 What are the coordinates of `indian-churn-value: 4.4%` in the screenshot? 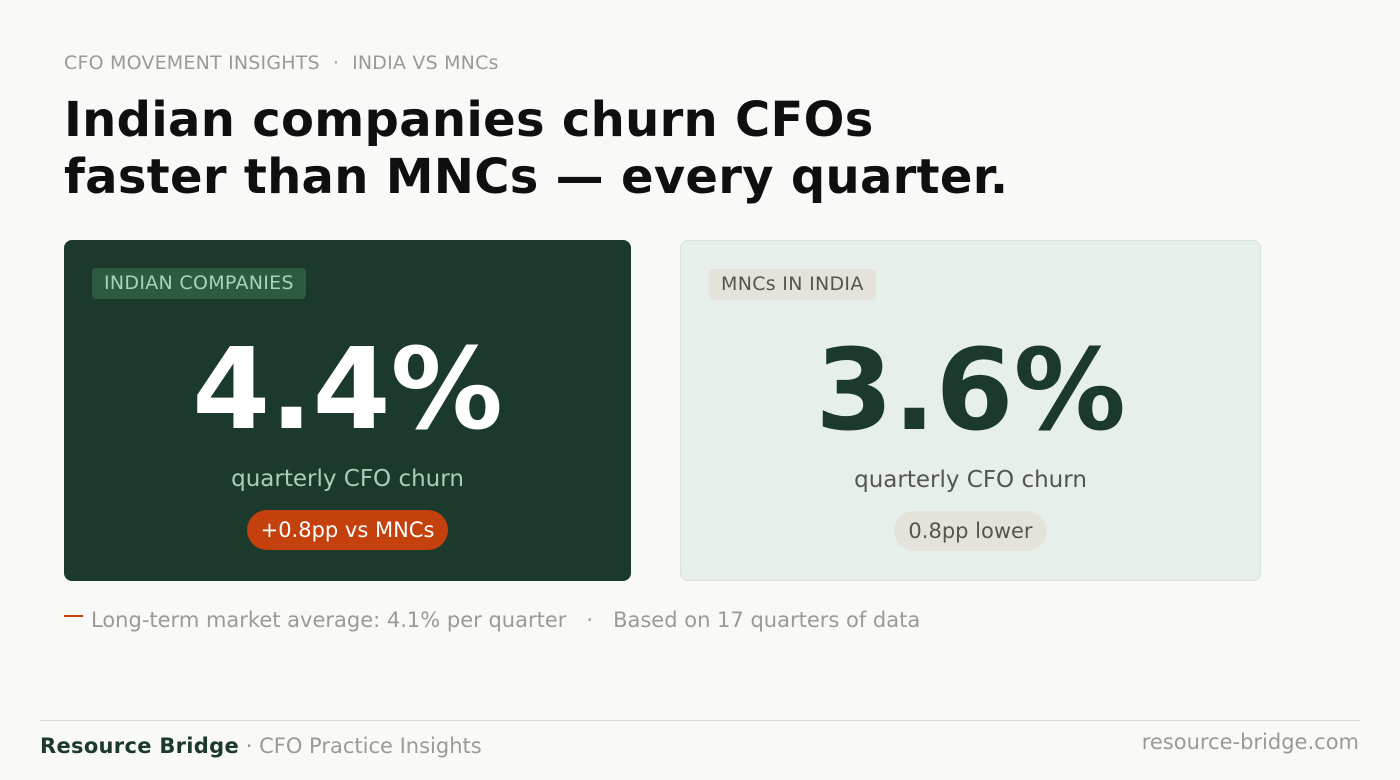 It's located at (347, 390).